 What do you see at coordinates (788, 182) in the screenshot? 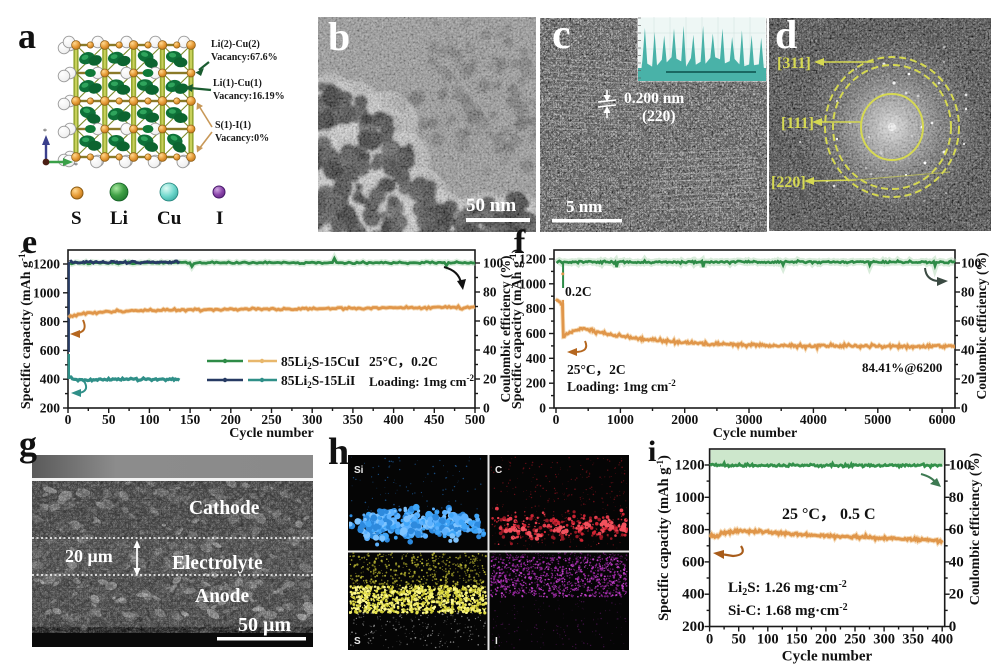
I see `svg-text: [220]` at bounding box center [788, 182].